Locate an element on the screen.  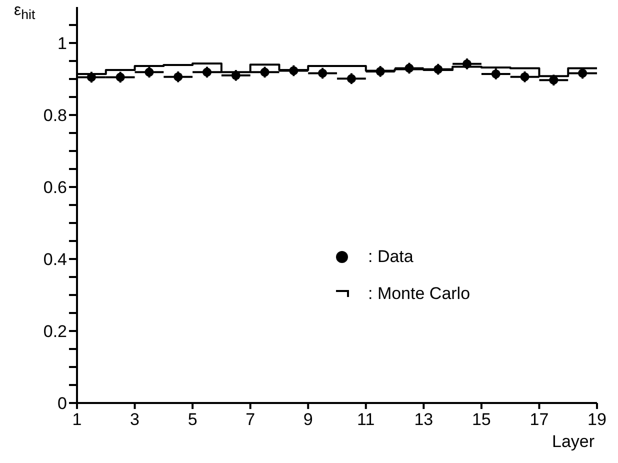
x-tick-label: 9 is located at coordinates (308, 420).